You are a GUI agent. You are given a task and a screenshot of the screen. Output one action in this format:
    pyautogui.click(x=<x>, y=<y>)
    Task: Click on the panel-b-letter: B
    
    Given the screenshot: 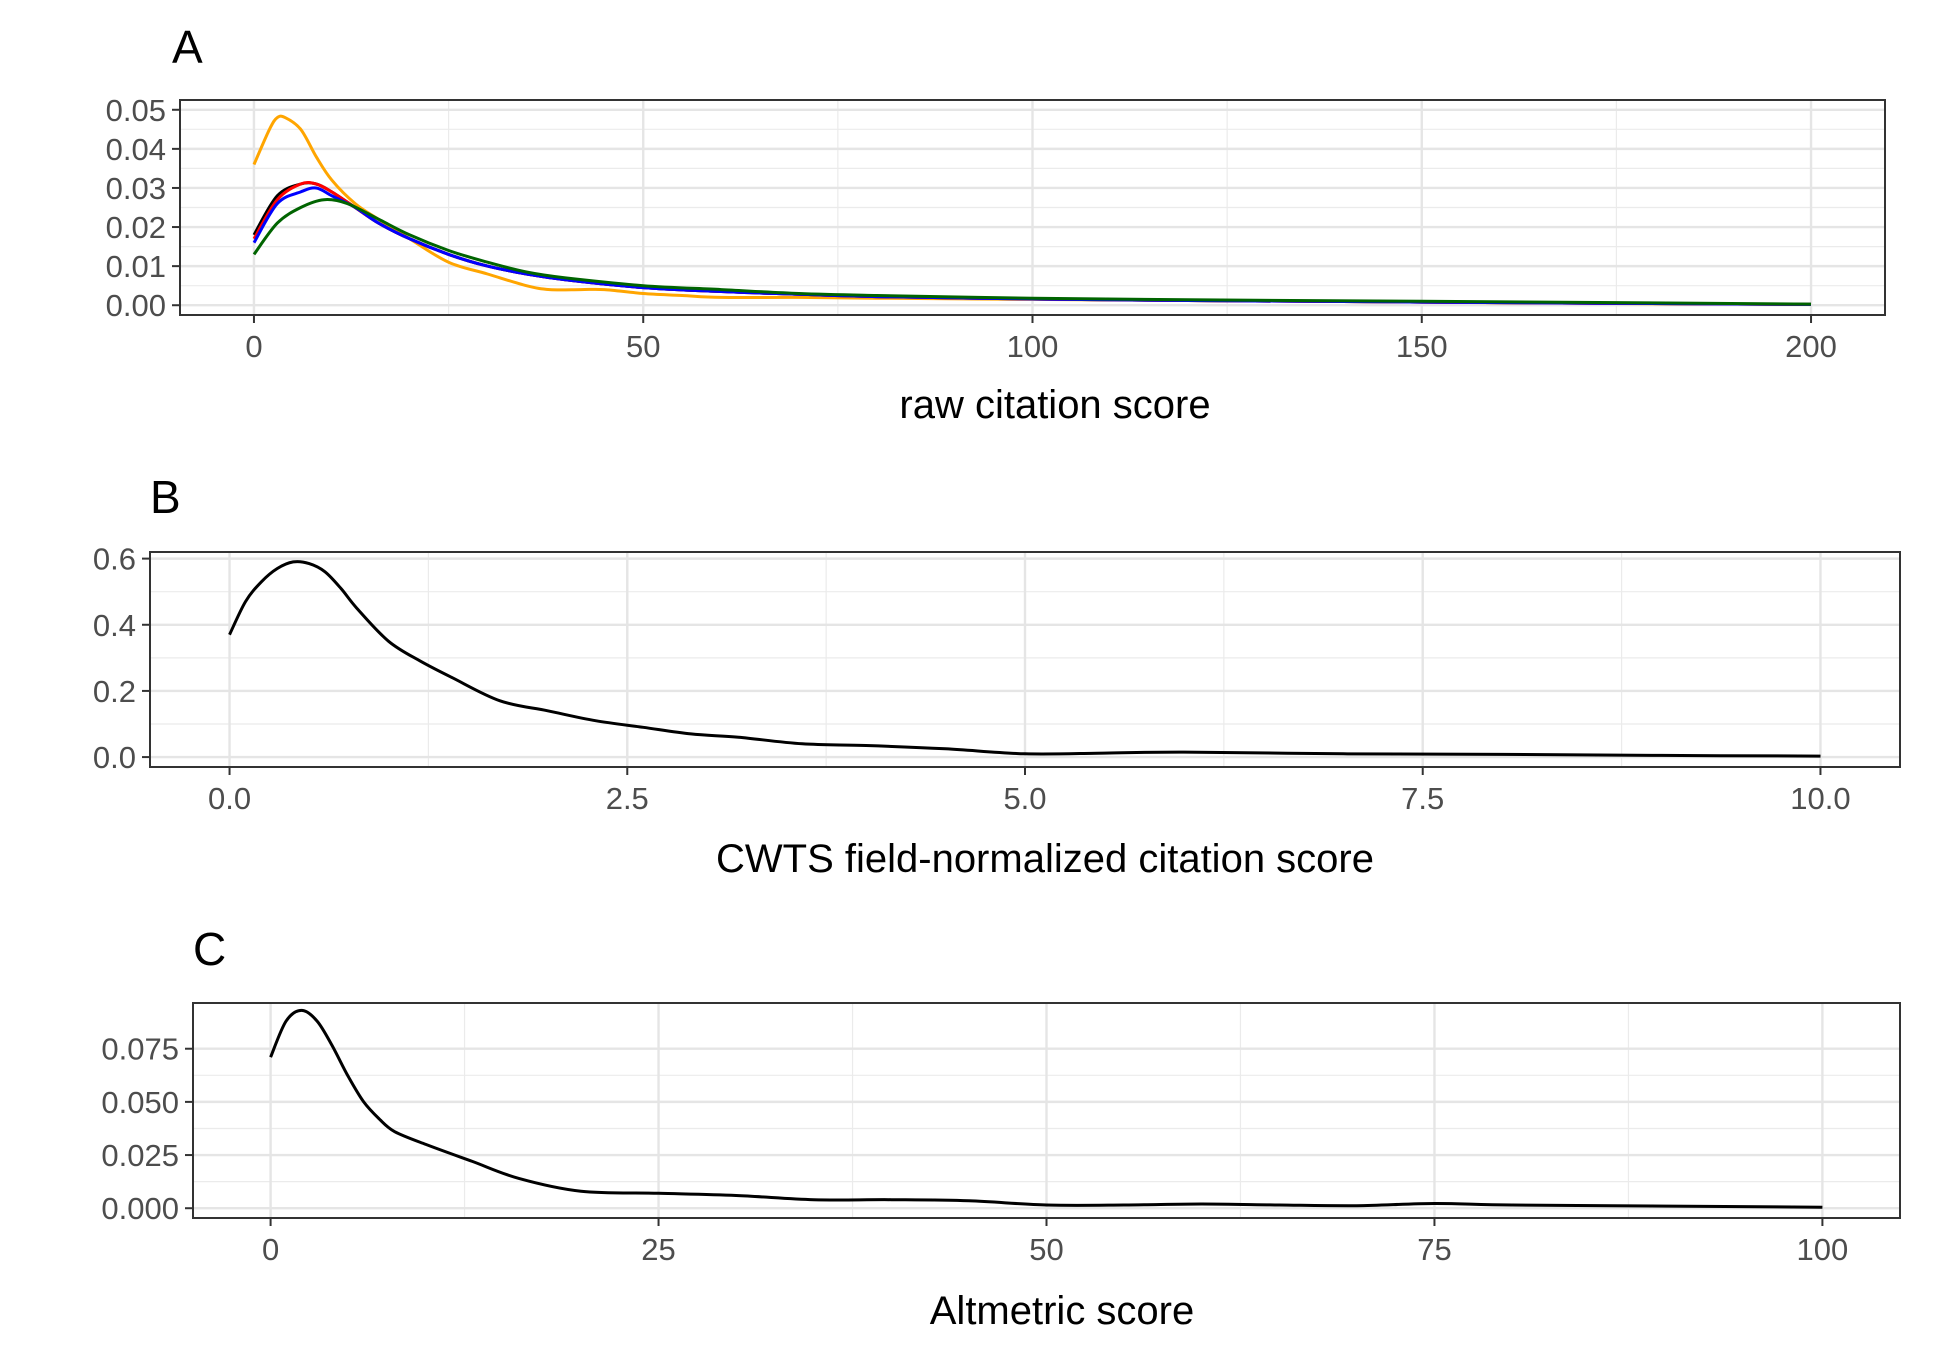 What is the action you would take?
    pyautogui.click(x=165, y=497)
    